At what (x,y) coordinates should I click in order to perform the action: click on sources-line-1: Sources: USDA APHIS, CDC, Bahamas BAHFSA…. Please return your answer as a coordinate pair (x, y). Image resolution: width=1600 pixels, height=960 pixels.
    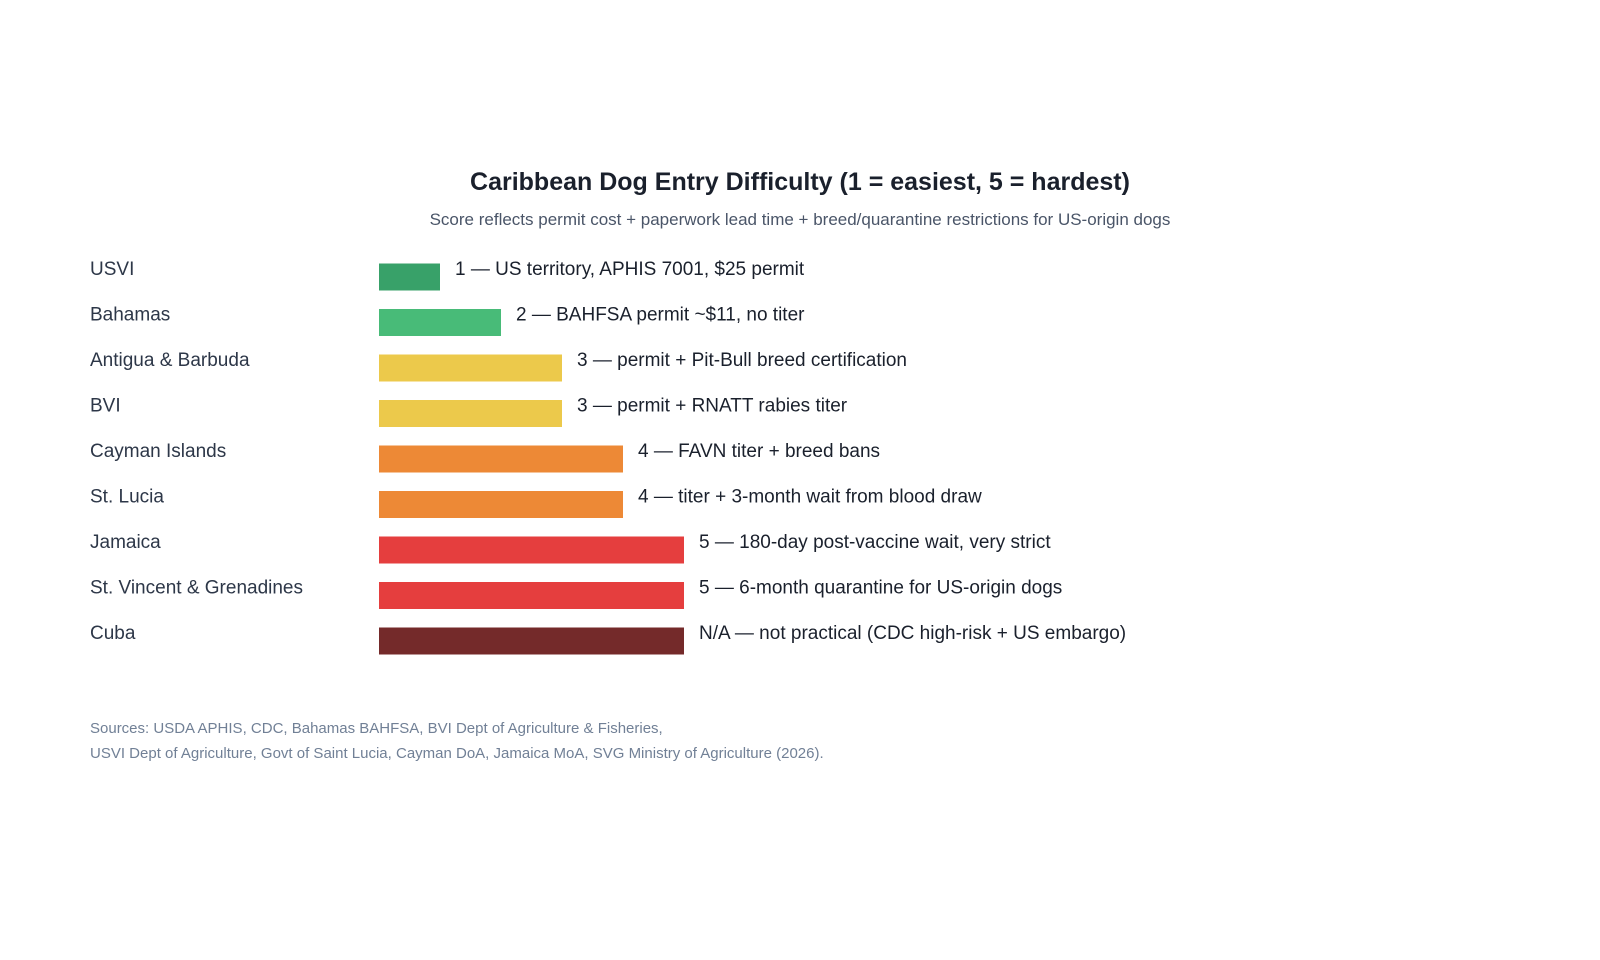
    Looking at the image, I should click on (376, 728).